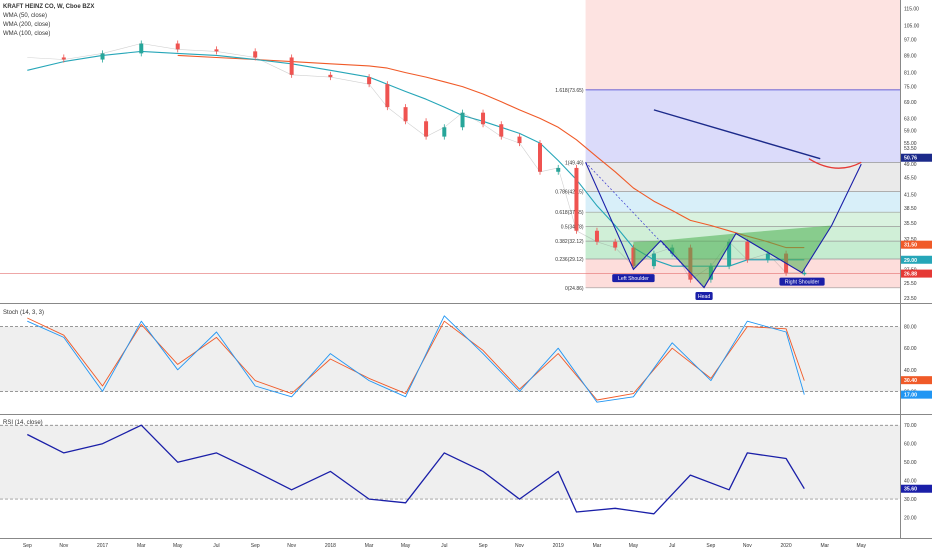 The width and height of the screenshot is (932, 555). What do you see at coordinates (910, 224) in the screenshot?
I see `price-tick-label: 35.50` at bounding box center [910, 224].